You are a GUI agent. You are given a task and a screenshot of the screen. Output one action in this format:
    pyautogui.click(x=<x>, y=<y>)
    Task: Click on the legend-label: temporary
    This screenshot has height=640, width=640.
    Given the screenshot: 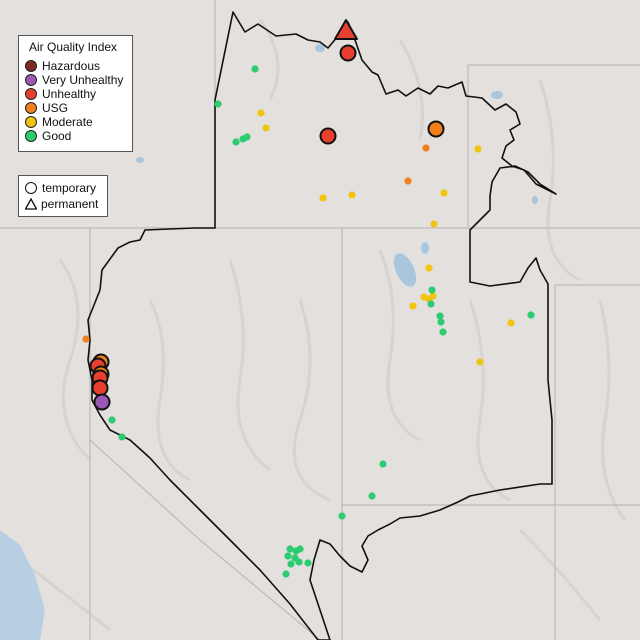 What is the action you would take?
    pyautogui.click(x=69, y=188)
    